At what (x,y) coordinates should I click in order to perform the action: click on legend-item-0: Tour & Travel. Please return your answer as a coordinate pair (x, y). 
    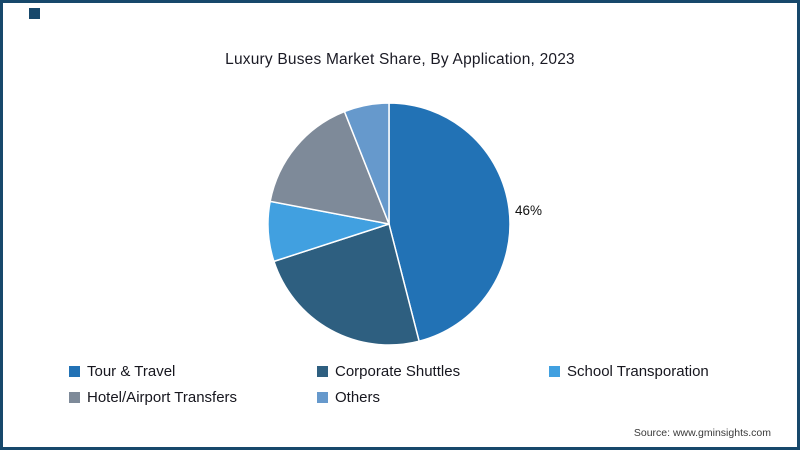
    Looking at the image, I should click on (193, 371).